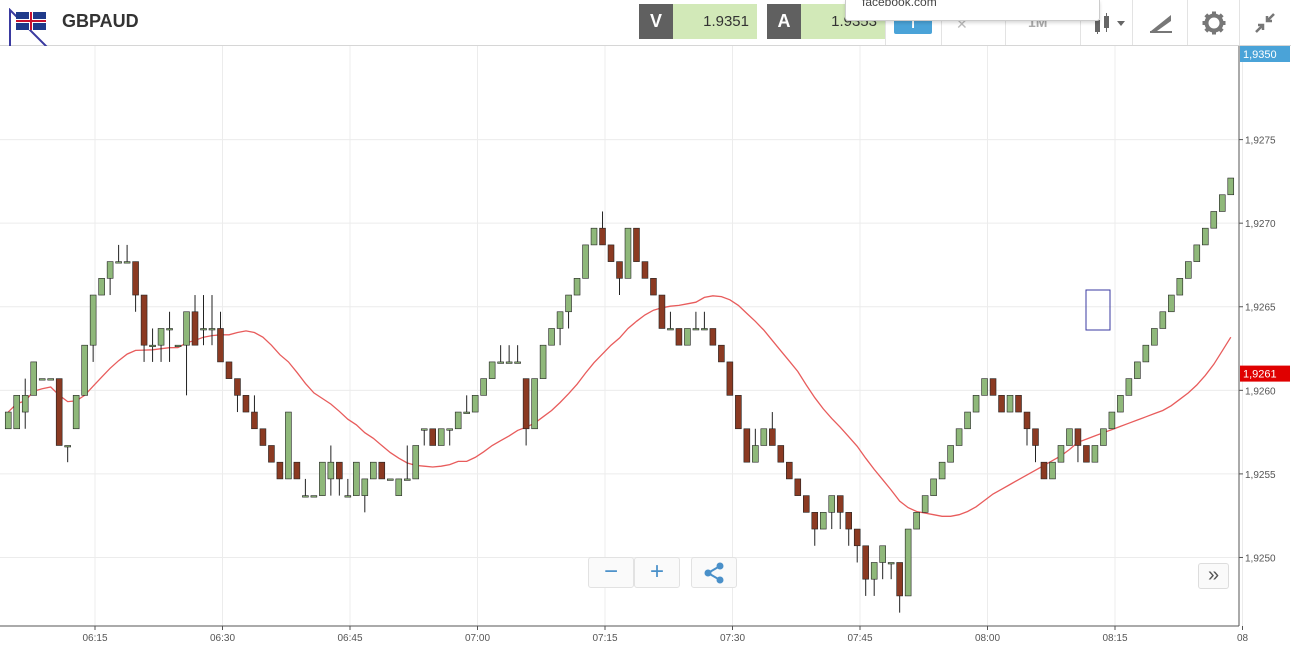 The height and width of the screenshot is (657, 1291). Describe the element at coordinates (962, 24) in the screenshot. I see `compare-icon: ✕` at that location.